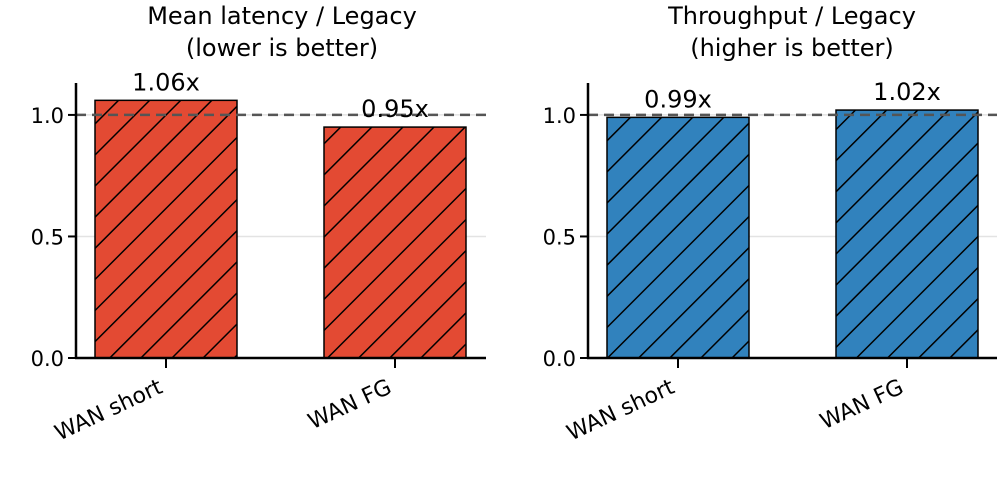 The height and width of the screenshot is (486, 997). Describe the element at coordinates (678, 99) in the screenshot. I see `data-label: 0.99x` at that location.